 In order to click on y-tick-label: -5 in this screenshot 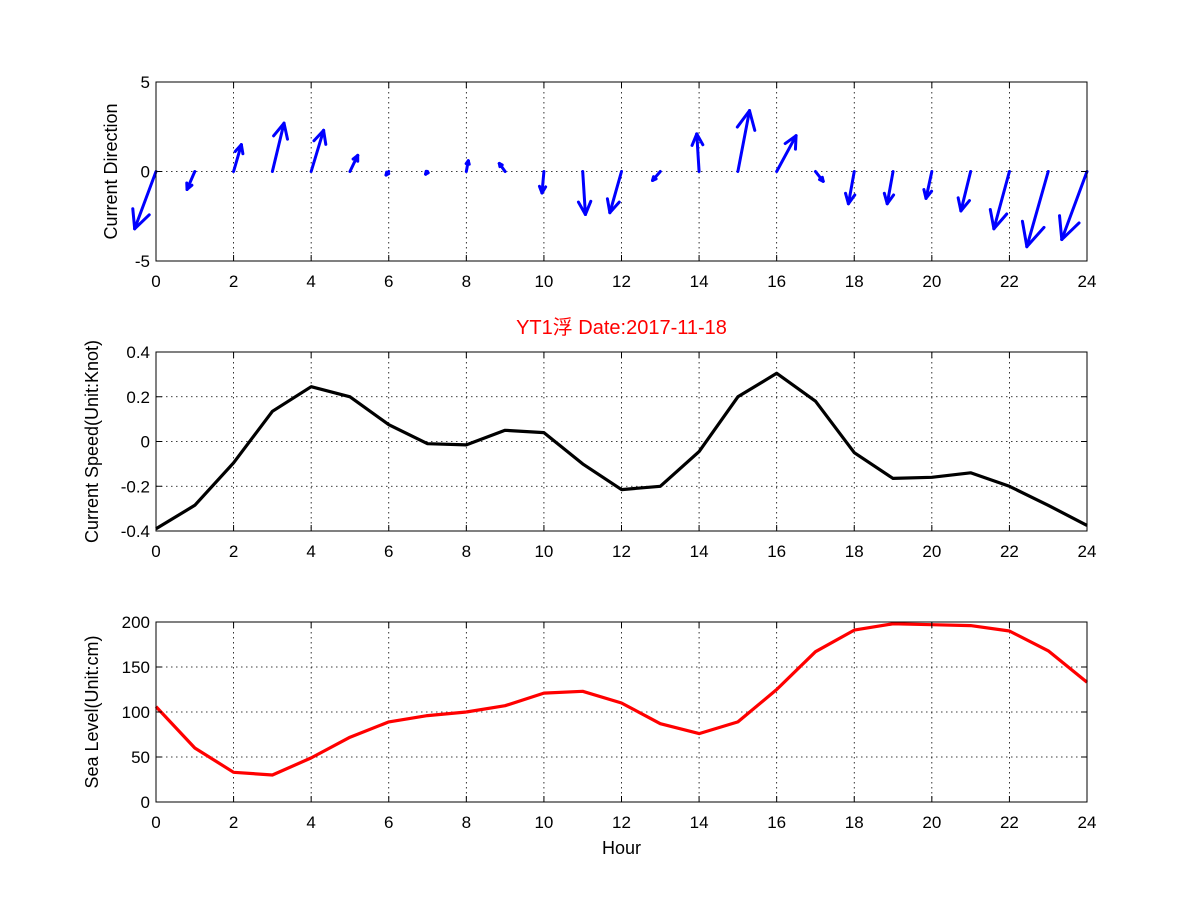, I will do `click(142, 261)`.